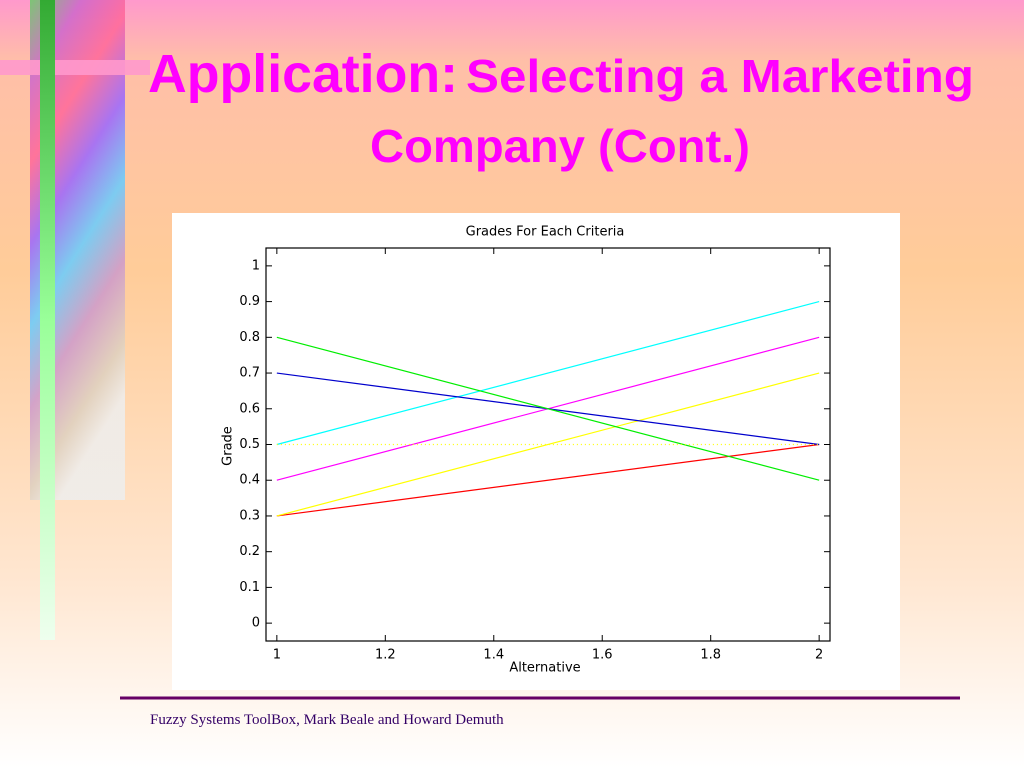  I want to click on y-tick-label: 0.1, so click(249, 587).